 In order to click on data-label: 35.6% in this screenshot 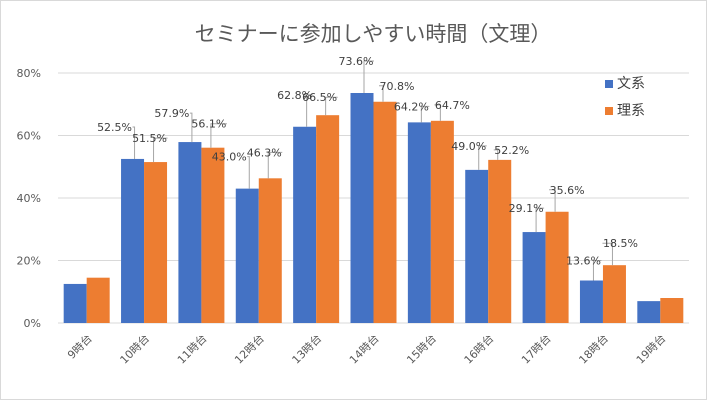, I will do `click(567, 190)`.